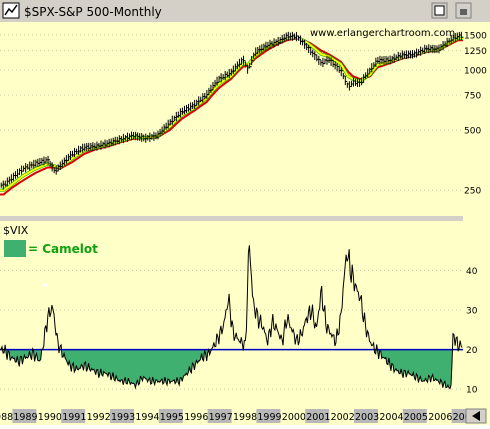 Image resolution: width=490 pixels, height=429 pixels. I want to click on year-label: 2001, so click(318, 417).